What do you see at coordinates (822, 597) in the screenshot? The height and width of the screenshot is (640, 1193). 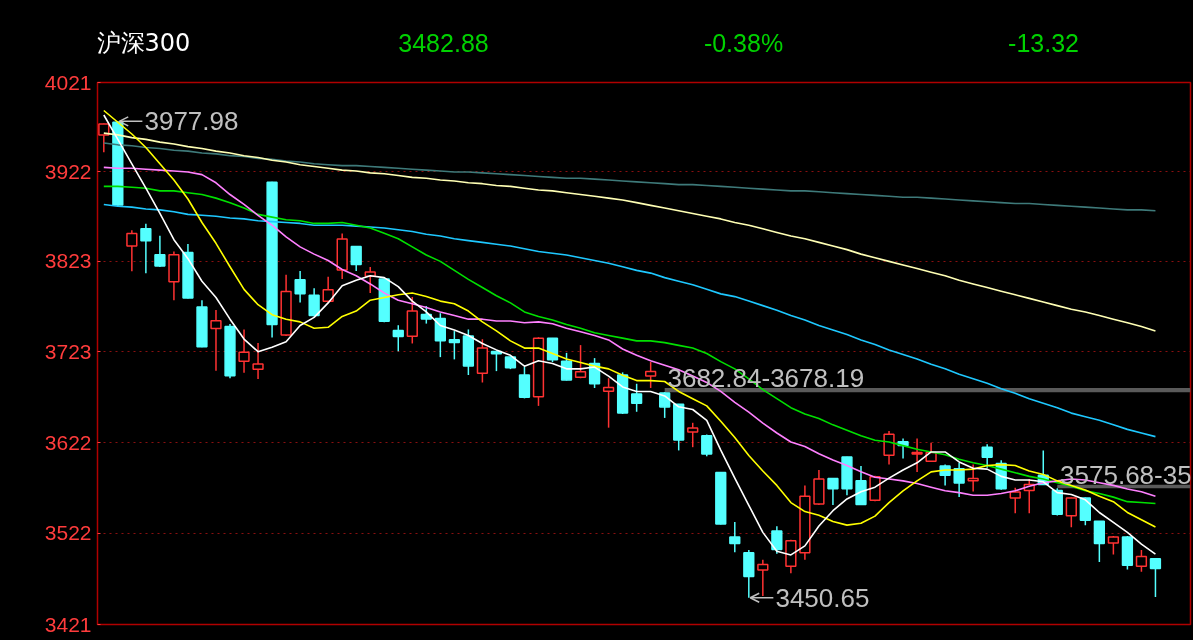 I see `annotation: 3450.65` at bounding box center [822, 597].